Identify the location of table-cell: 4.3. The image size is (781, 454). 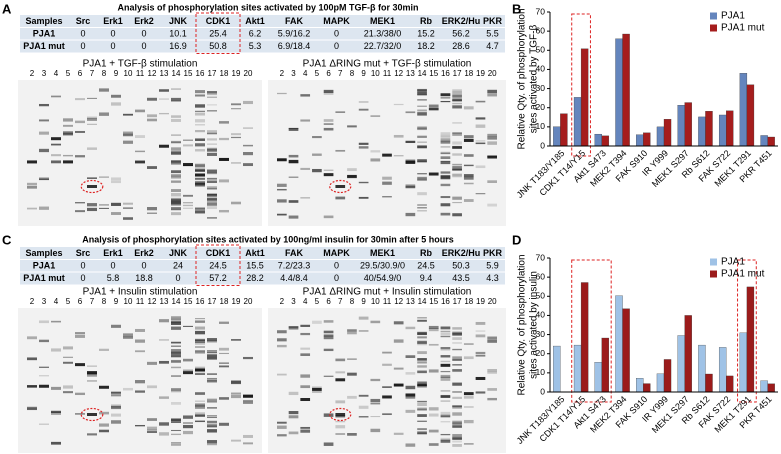
(492, 278).